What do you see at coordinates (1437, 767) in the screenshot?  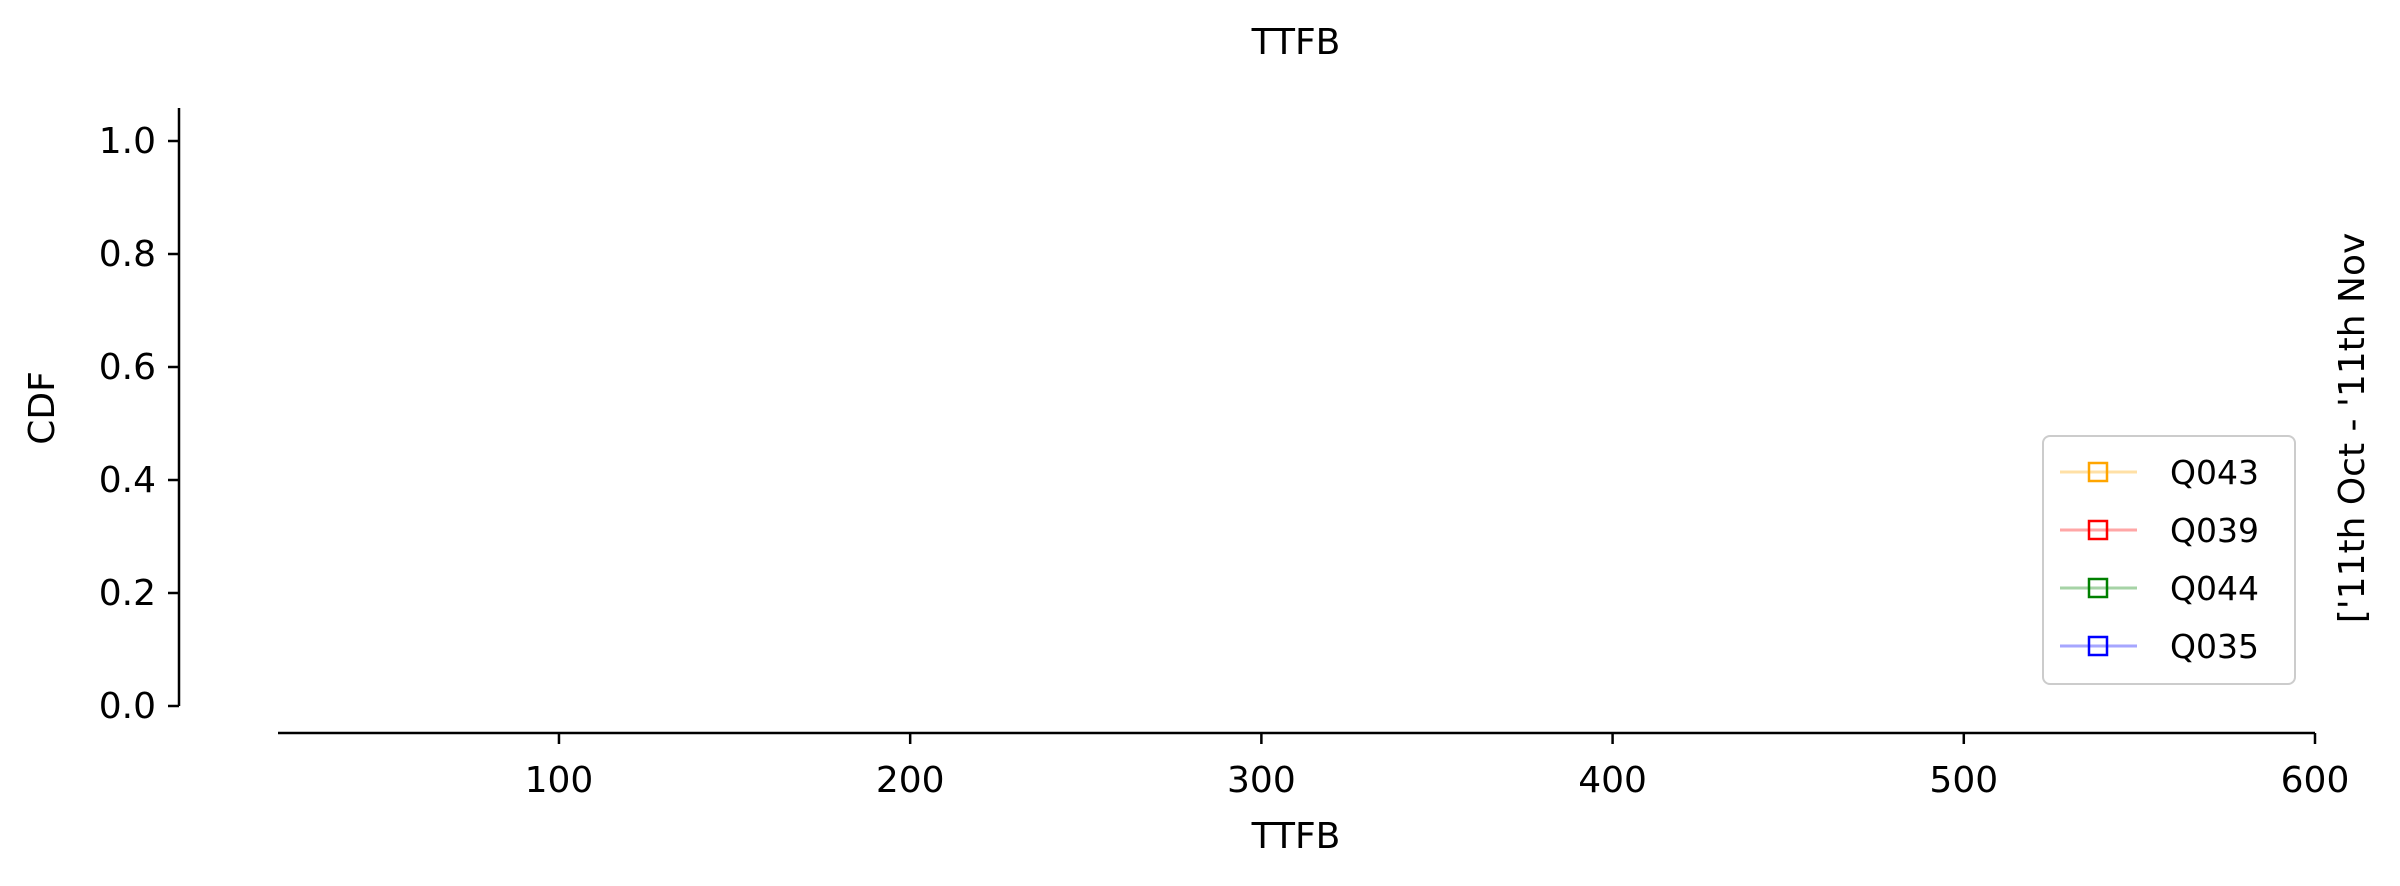 I see `x-ticks: 100 200 300 400 500 600` at bounding box center [1437, 767].